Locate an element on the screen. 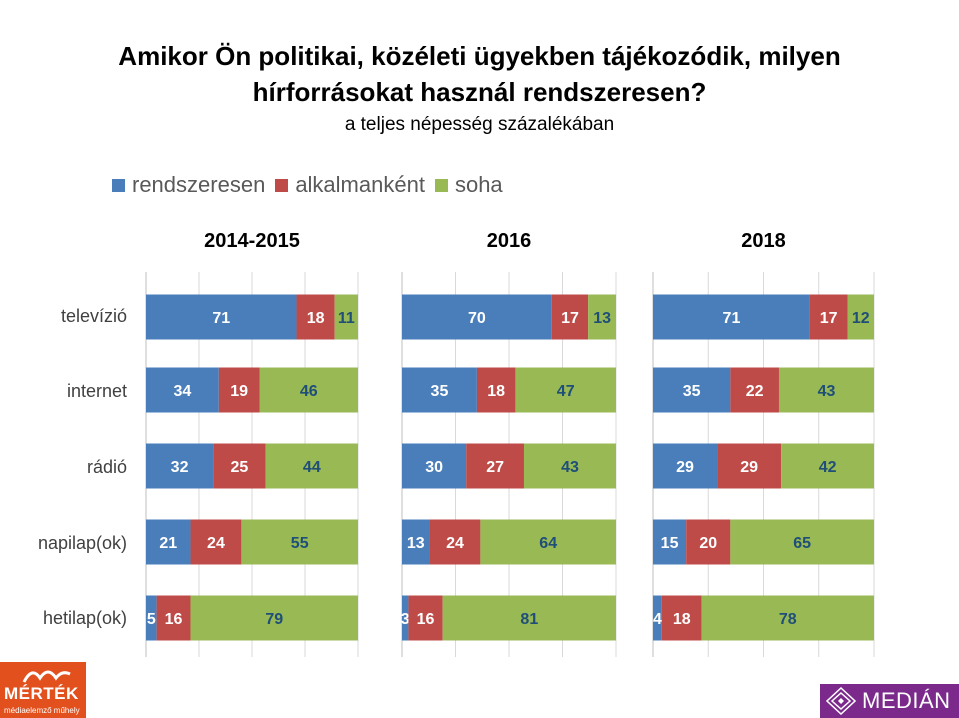 This screenshot has height=718, width=959. bar-2014-2015-napilap-ok-alkalmankent is located at coordinates (216, 542).